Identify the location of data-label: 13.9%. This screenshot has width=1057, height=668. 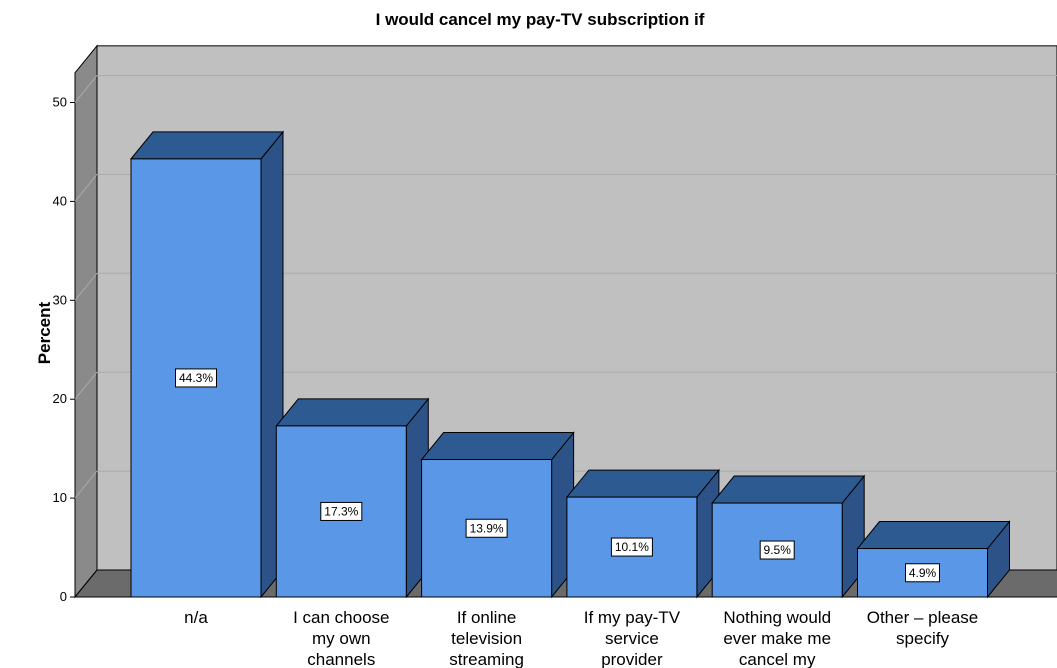
(487, 528).